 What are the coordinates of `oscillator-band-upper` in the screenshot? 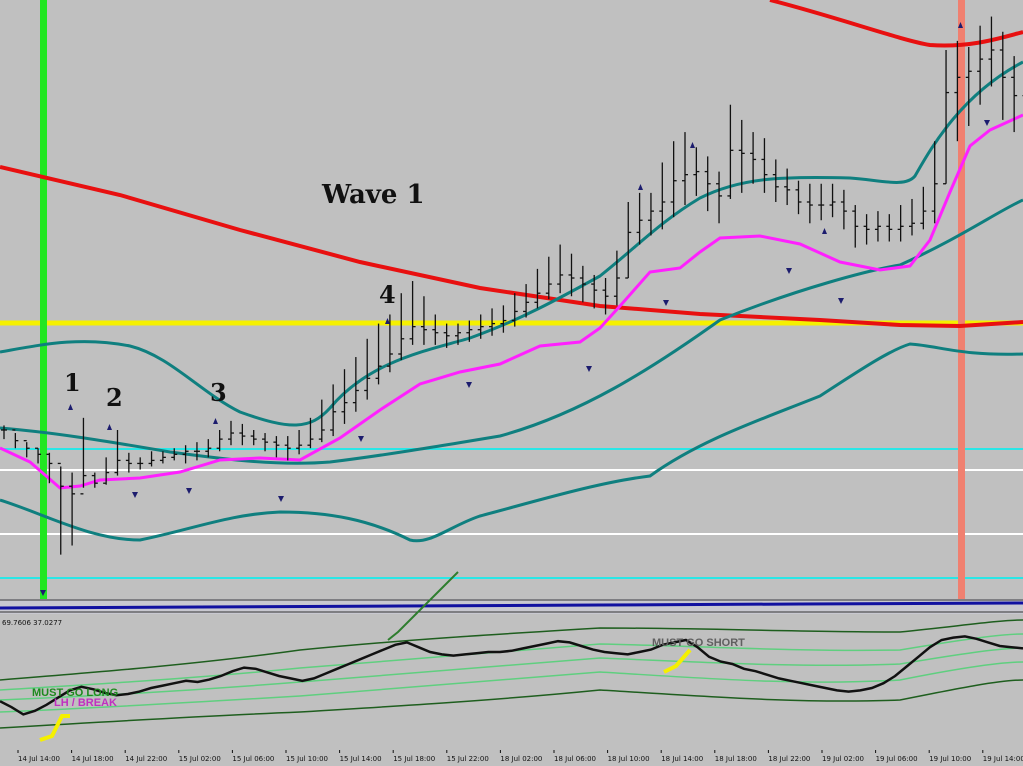 It's located at (511, 662).